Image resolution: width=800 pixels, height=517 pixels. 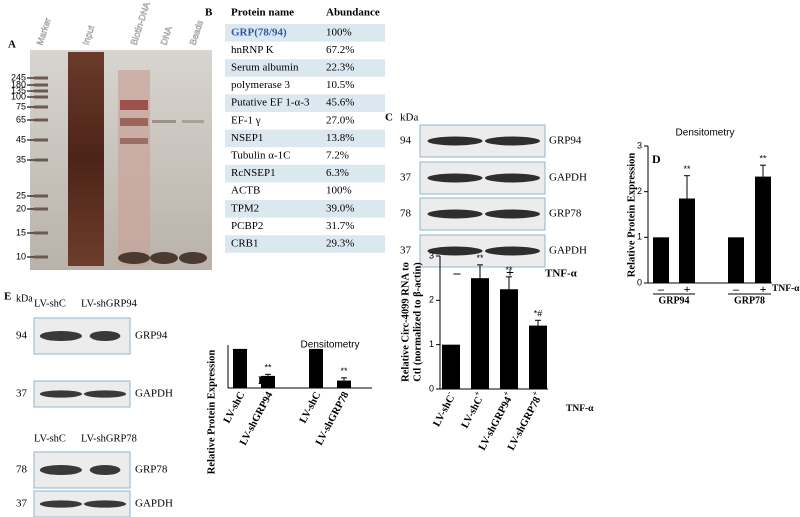 I want to click on table-cell: 67.2%, so click(x=340, y=50).